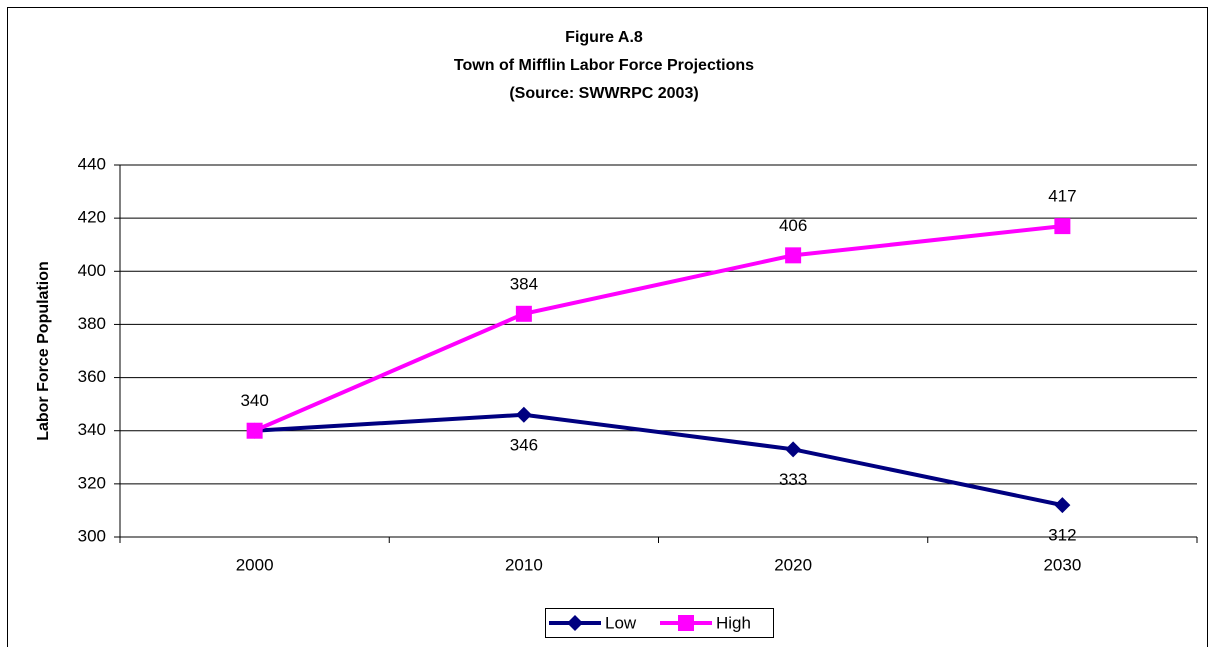  What do you see at coordinates (793, 564) in the screenshot?
I see `x-tick-label: 2020` at bounding box center [793, 564].